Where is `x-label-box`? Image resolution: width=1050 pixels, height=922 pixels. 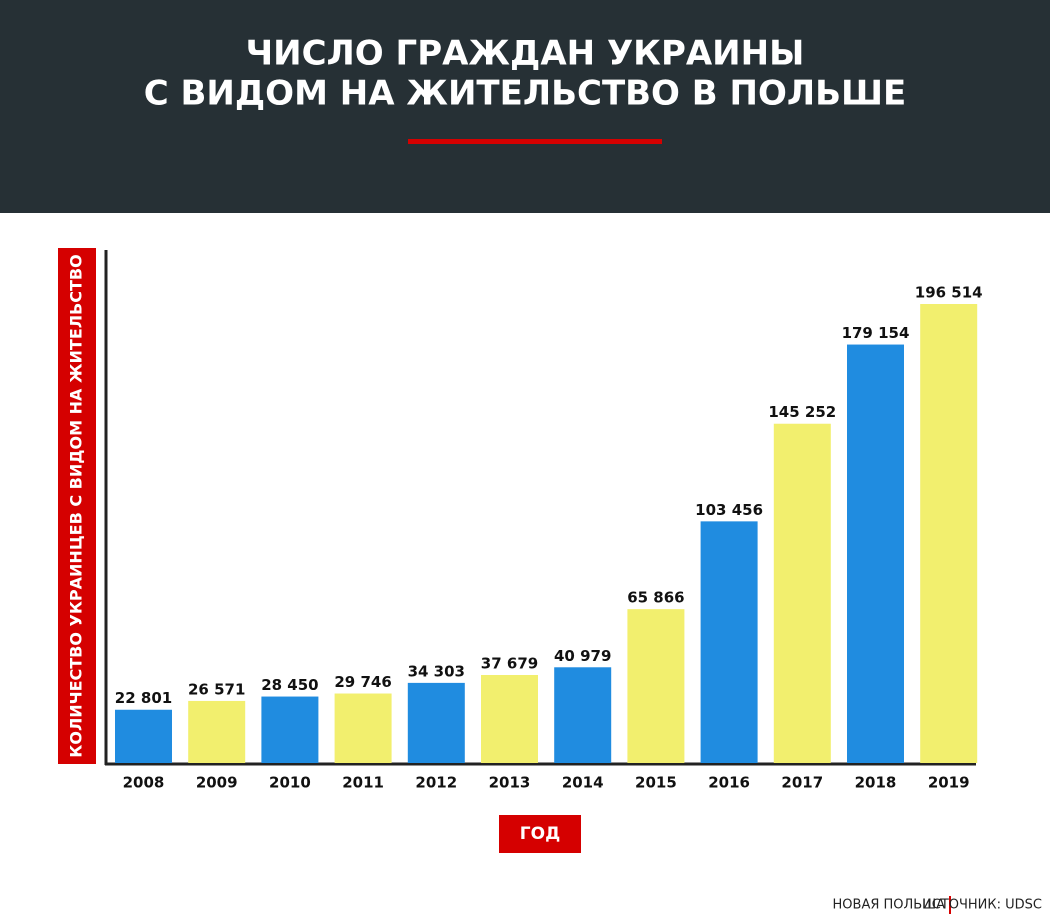
x-label-box is located at coordinates (540, 834).